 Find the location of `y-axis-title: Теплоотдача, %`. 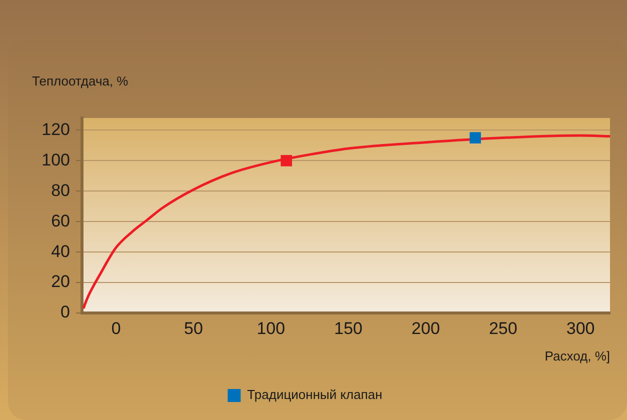

y-axis-title: Теплоотдача, % is located at coordinates (80, 81).